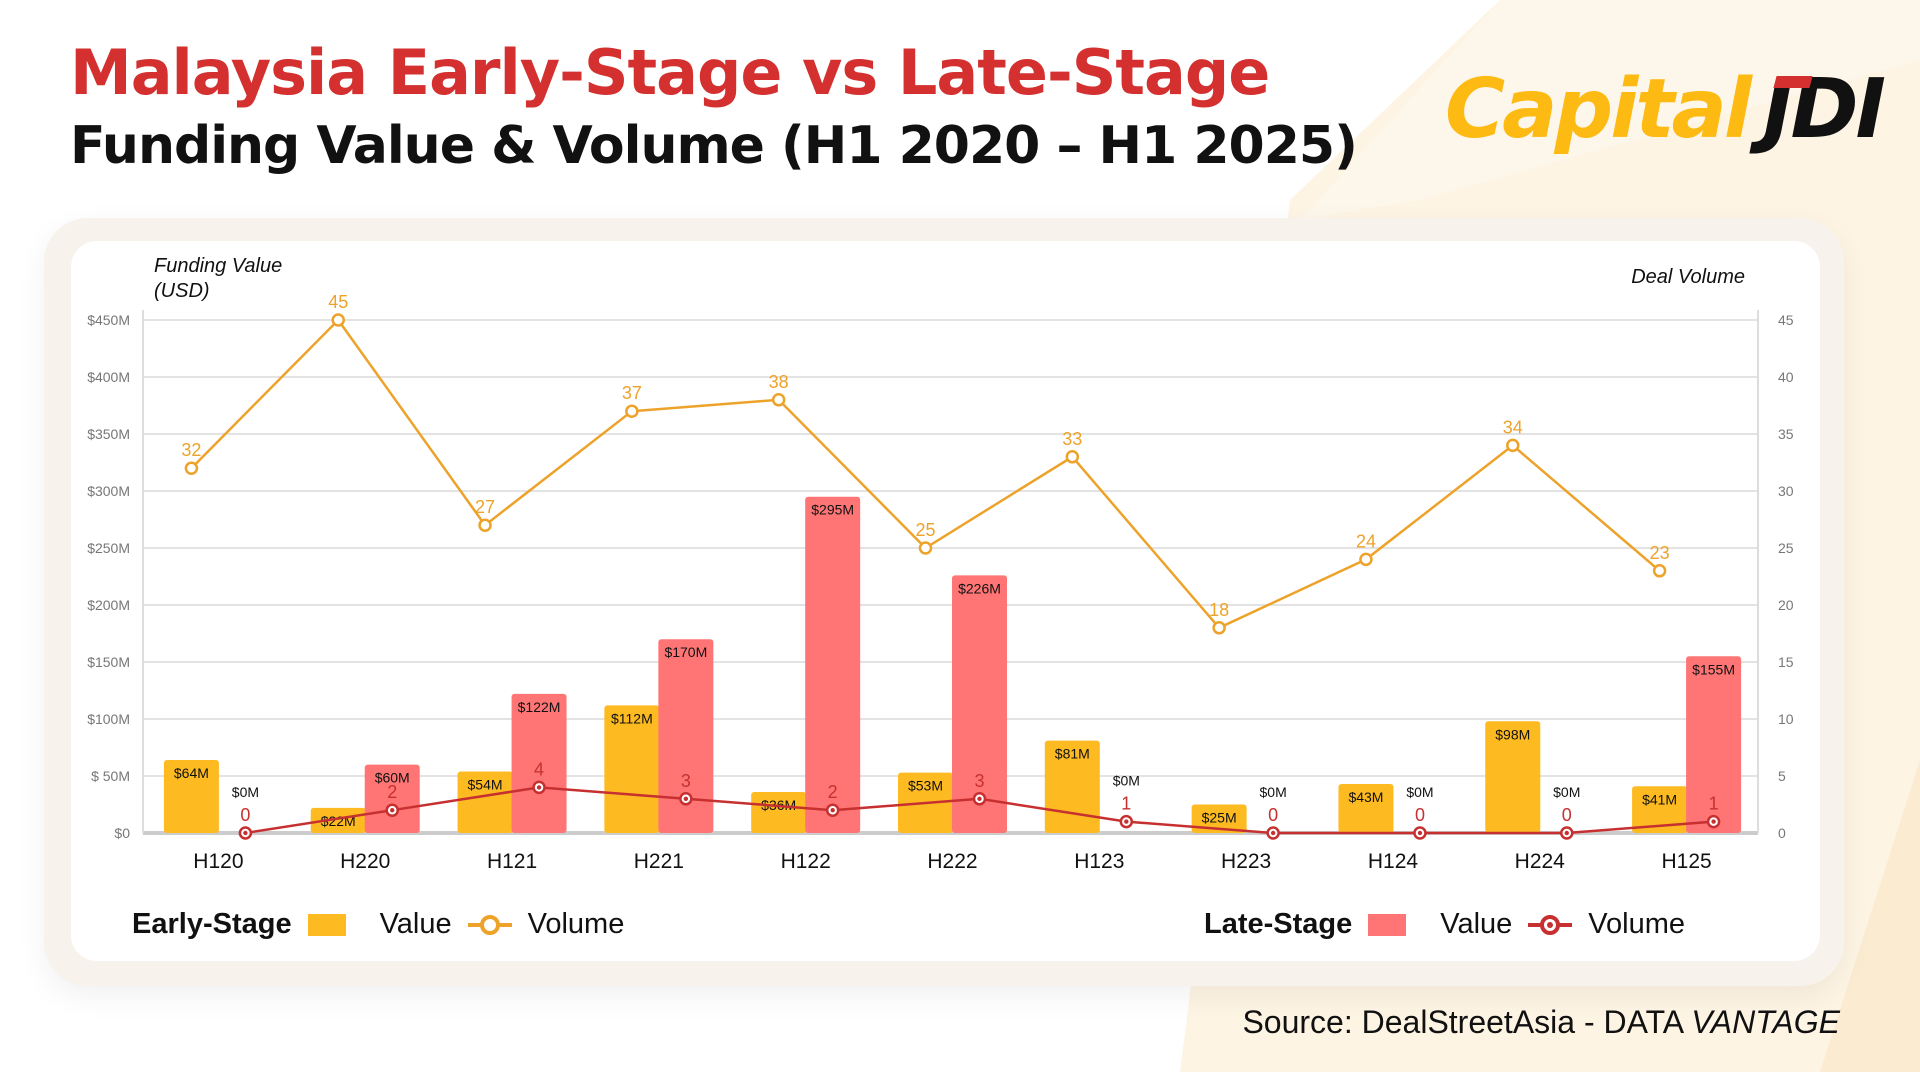  What do you see at coordinates (1786, 605) in the screenshot?
I see `y-right-tick: 20` at bounding box center [1786, 605].